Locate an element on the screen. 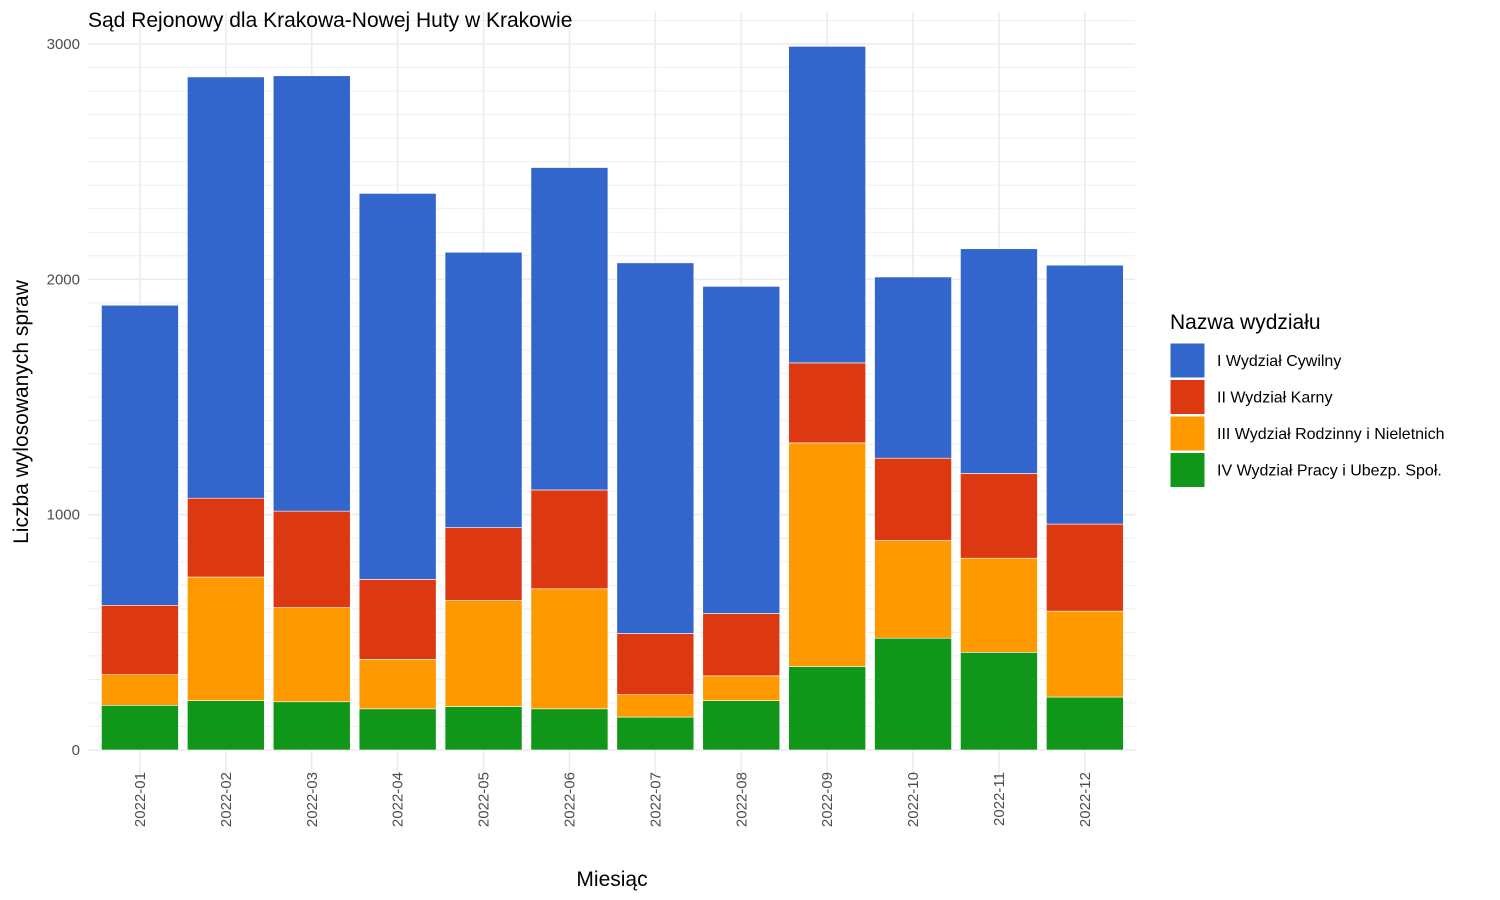 This screenshot has width=1500, height=900. y-tick-label: 2000 is located at coordinates (63, 279).